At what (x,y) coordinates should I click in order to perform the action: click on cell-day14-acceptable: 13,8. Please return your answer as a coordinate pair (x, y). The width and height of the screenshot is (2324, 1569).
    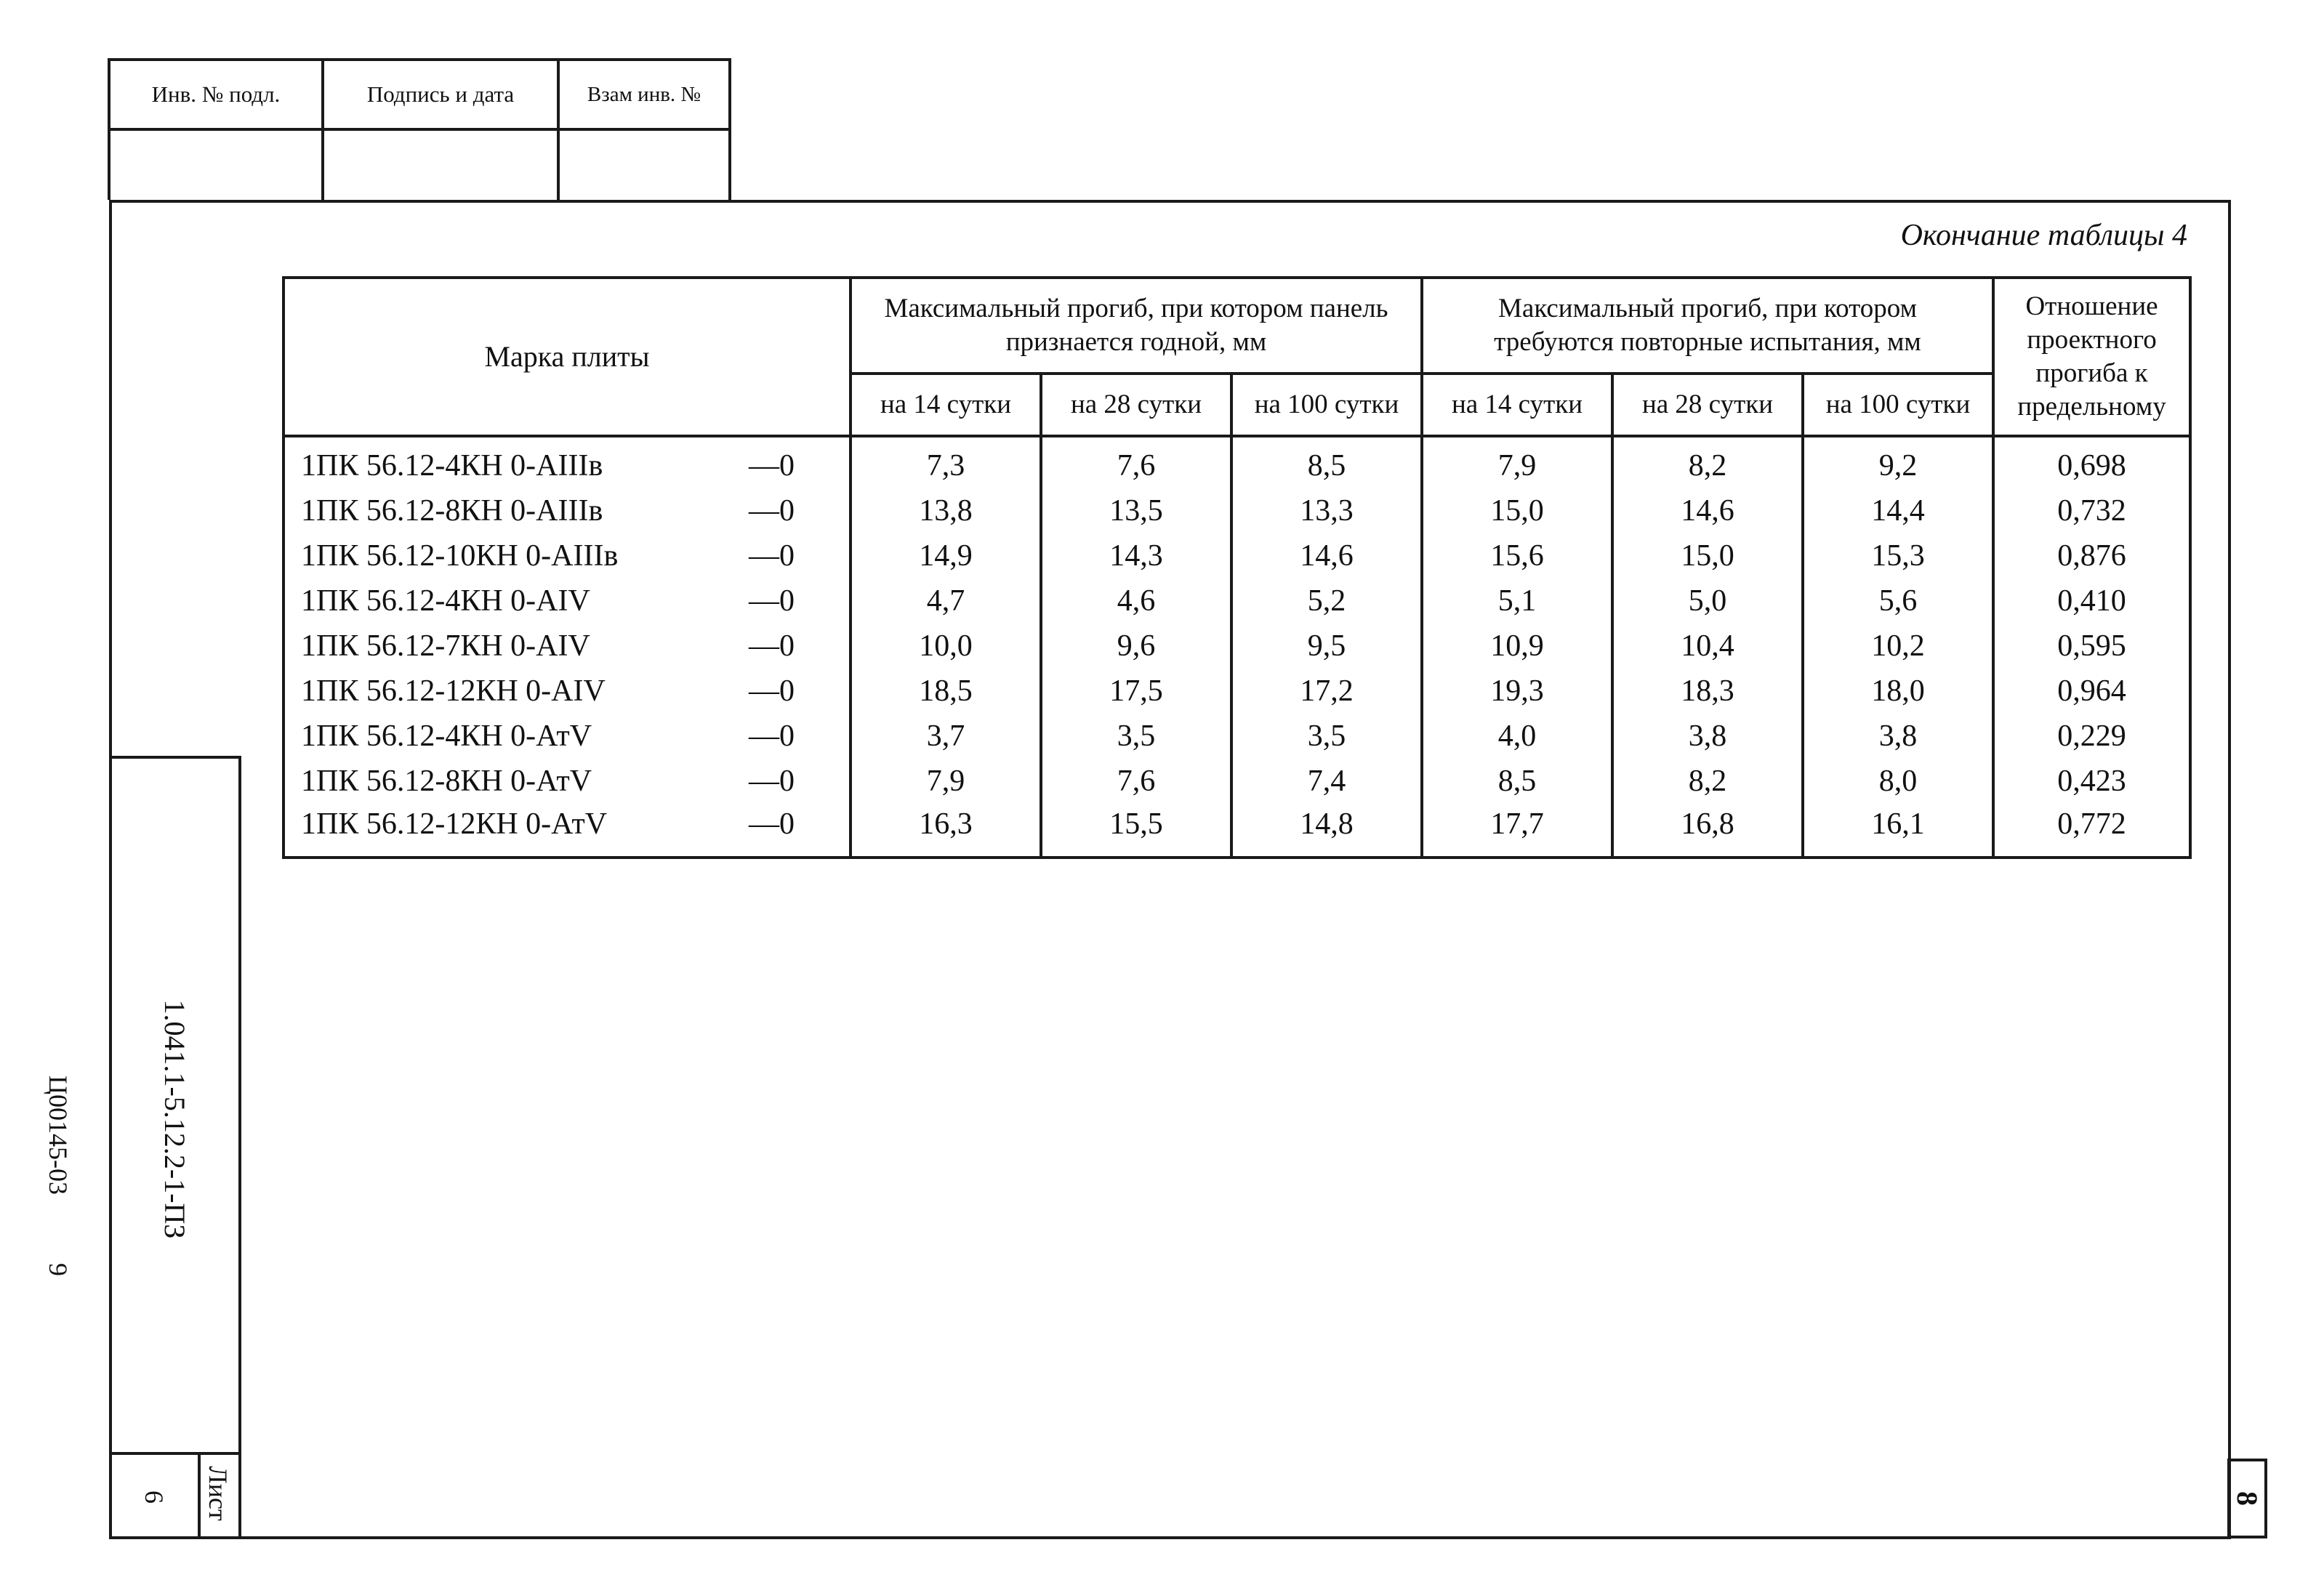
    Looking at the image, I should click on (945, 510).